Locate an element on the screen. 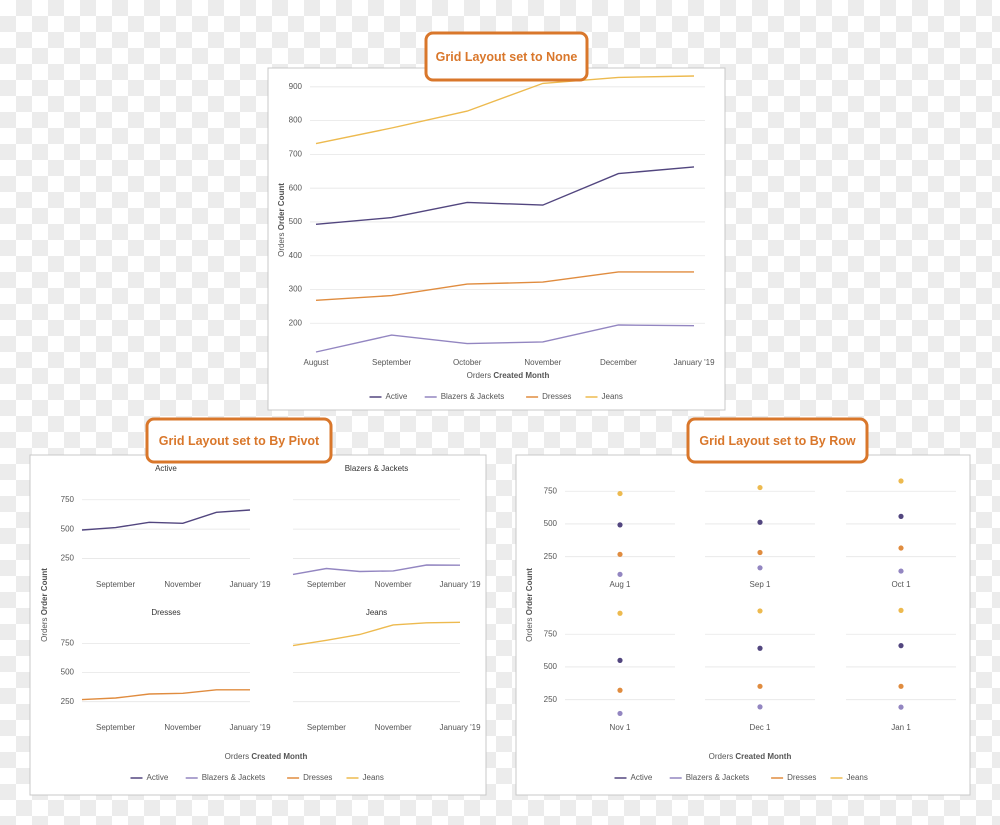 This screenshot has height=825, width=1000. y-tick-label: 800 is located at coordinates (296, 120).